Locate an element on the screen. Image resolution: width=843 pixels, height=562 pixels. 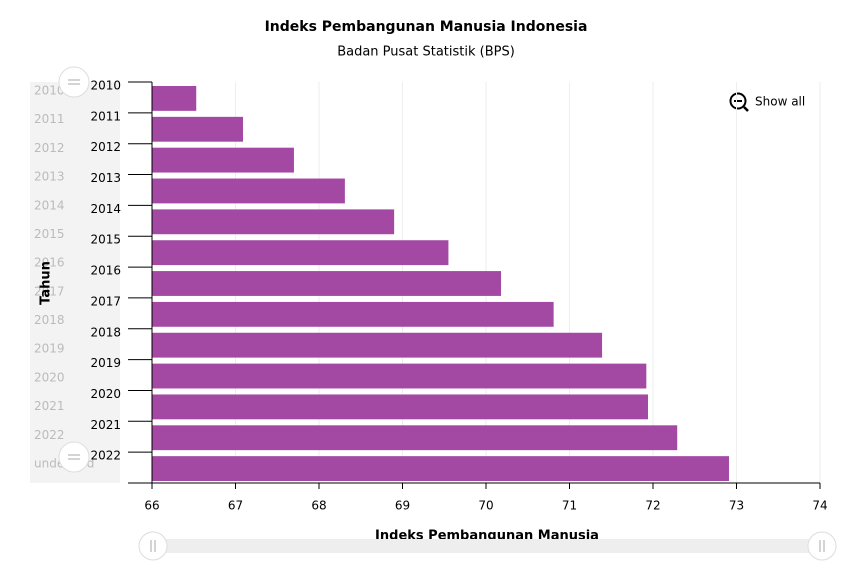
navigator-label: 2018 is located at coordinates (49, 320).